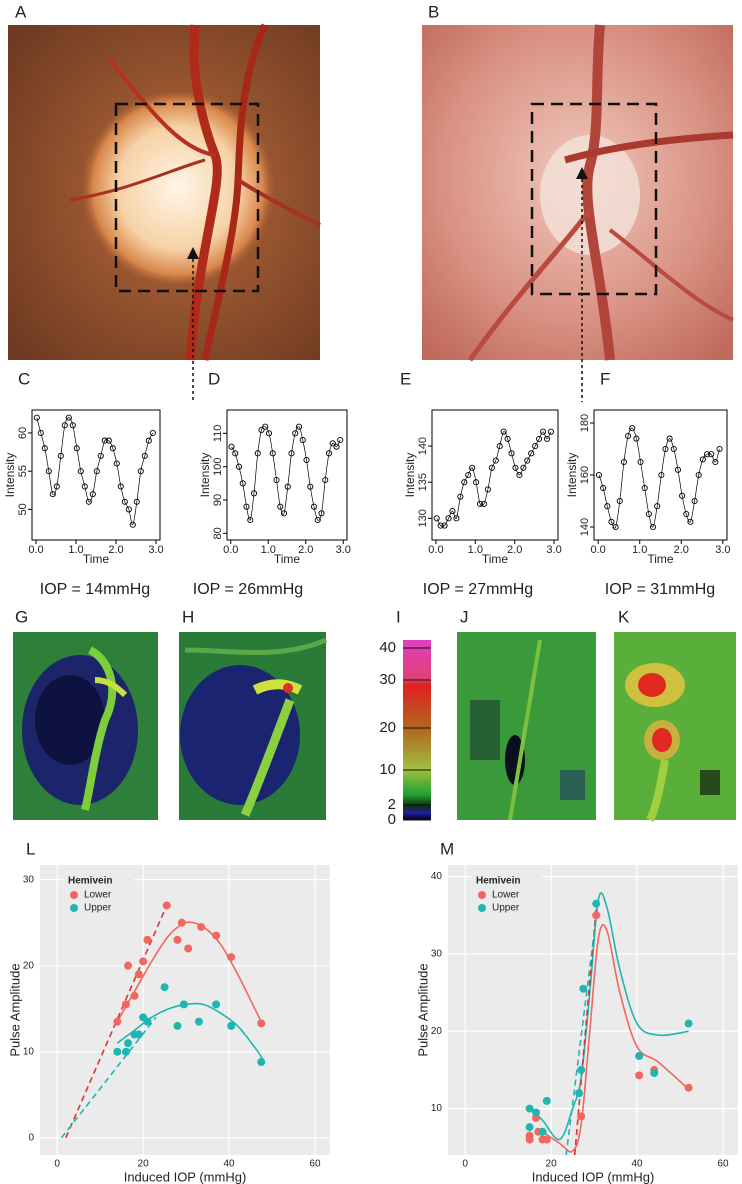 Image resolution: width=742 pixels, height=1184 pixels. Describe the element at coordinates (30, 848) in the screenshot. I see `panel-label: L` at that location.